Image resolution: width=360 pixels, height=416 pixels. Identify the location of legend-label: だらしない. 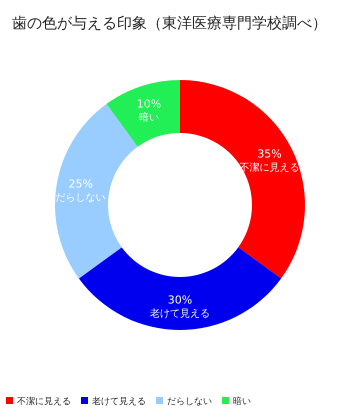
(189, 402).